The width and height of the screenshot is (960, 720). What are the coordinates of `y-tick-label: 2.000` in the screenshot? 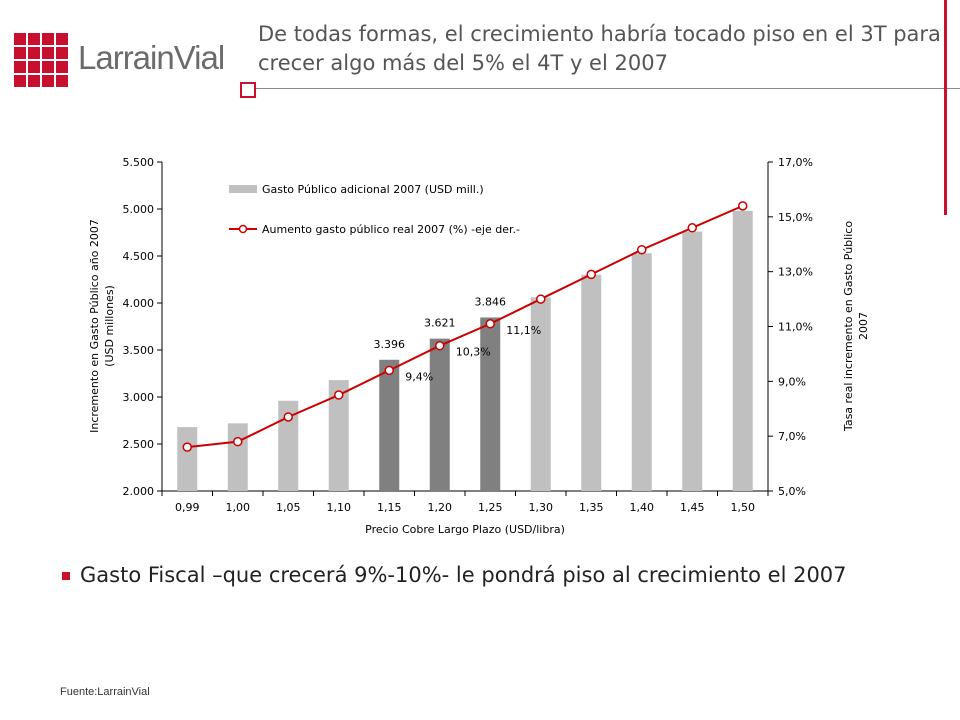 It's located at (139, 491).